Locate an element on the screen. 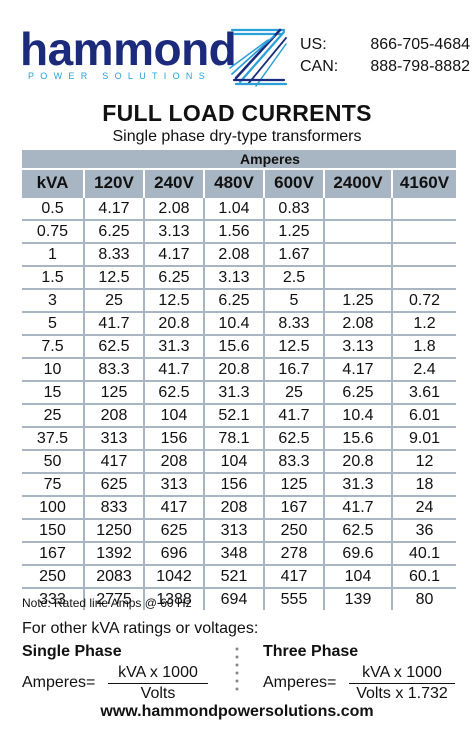 The height and width of the screenshot is (738, 474). amperes-cell: 15.6 is located at coordinates (357, 438).